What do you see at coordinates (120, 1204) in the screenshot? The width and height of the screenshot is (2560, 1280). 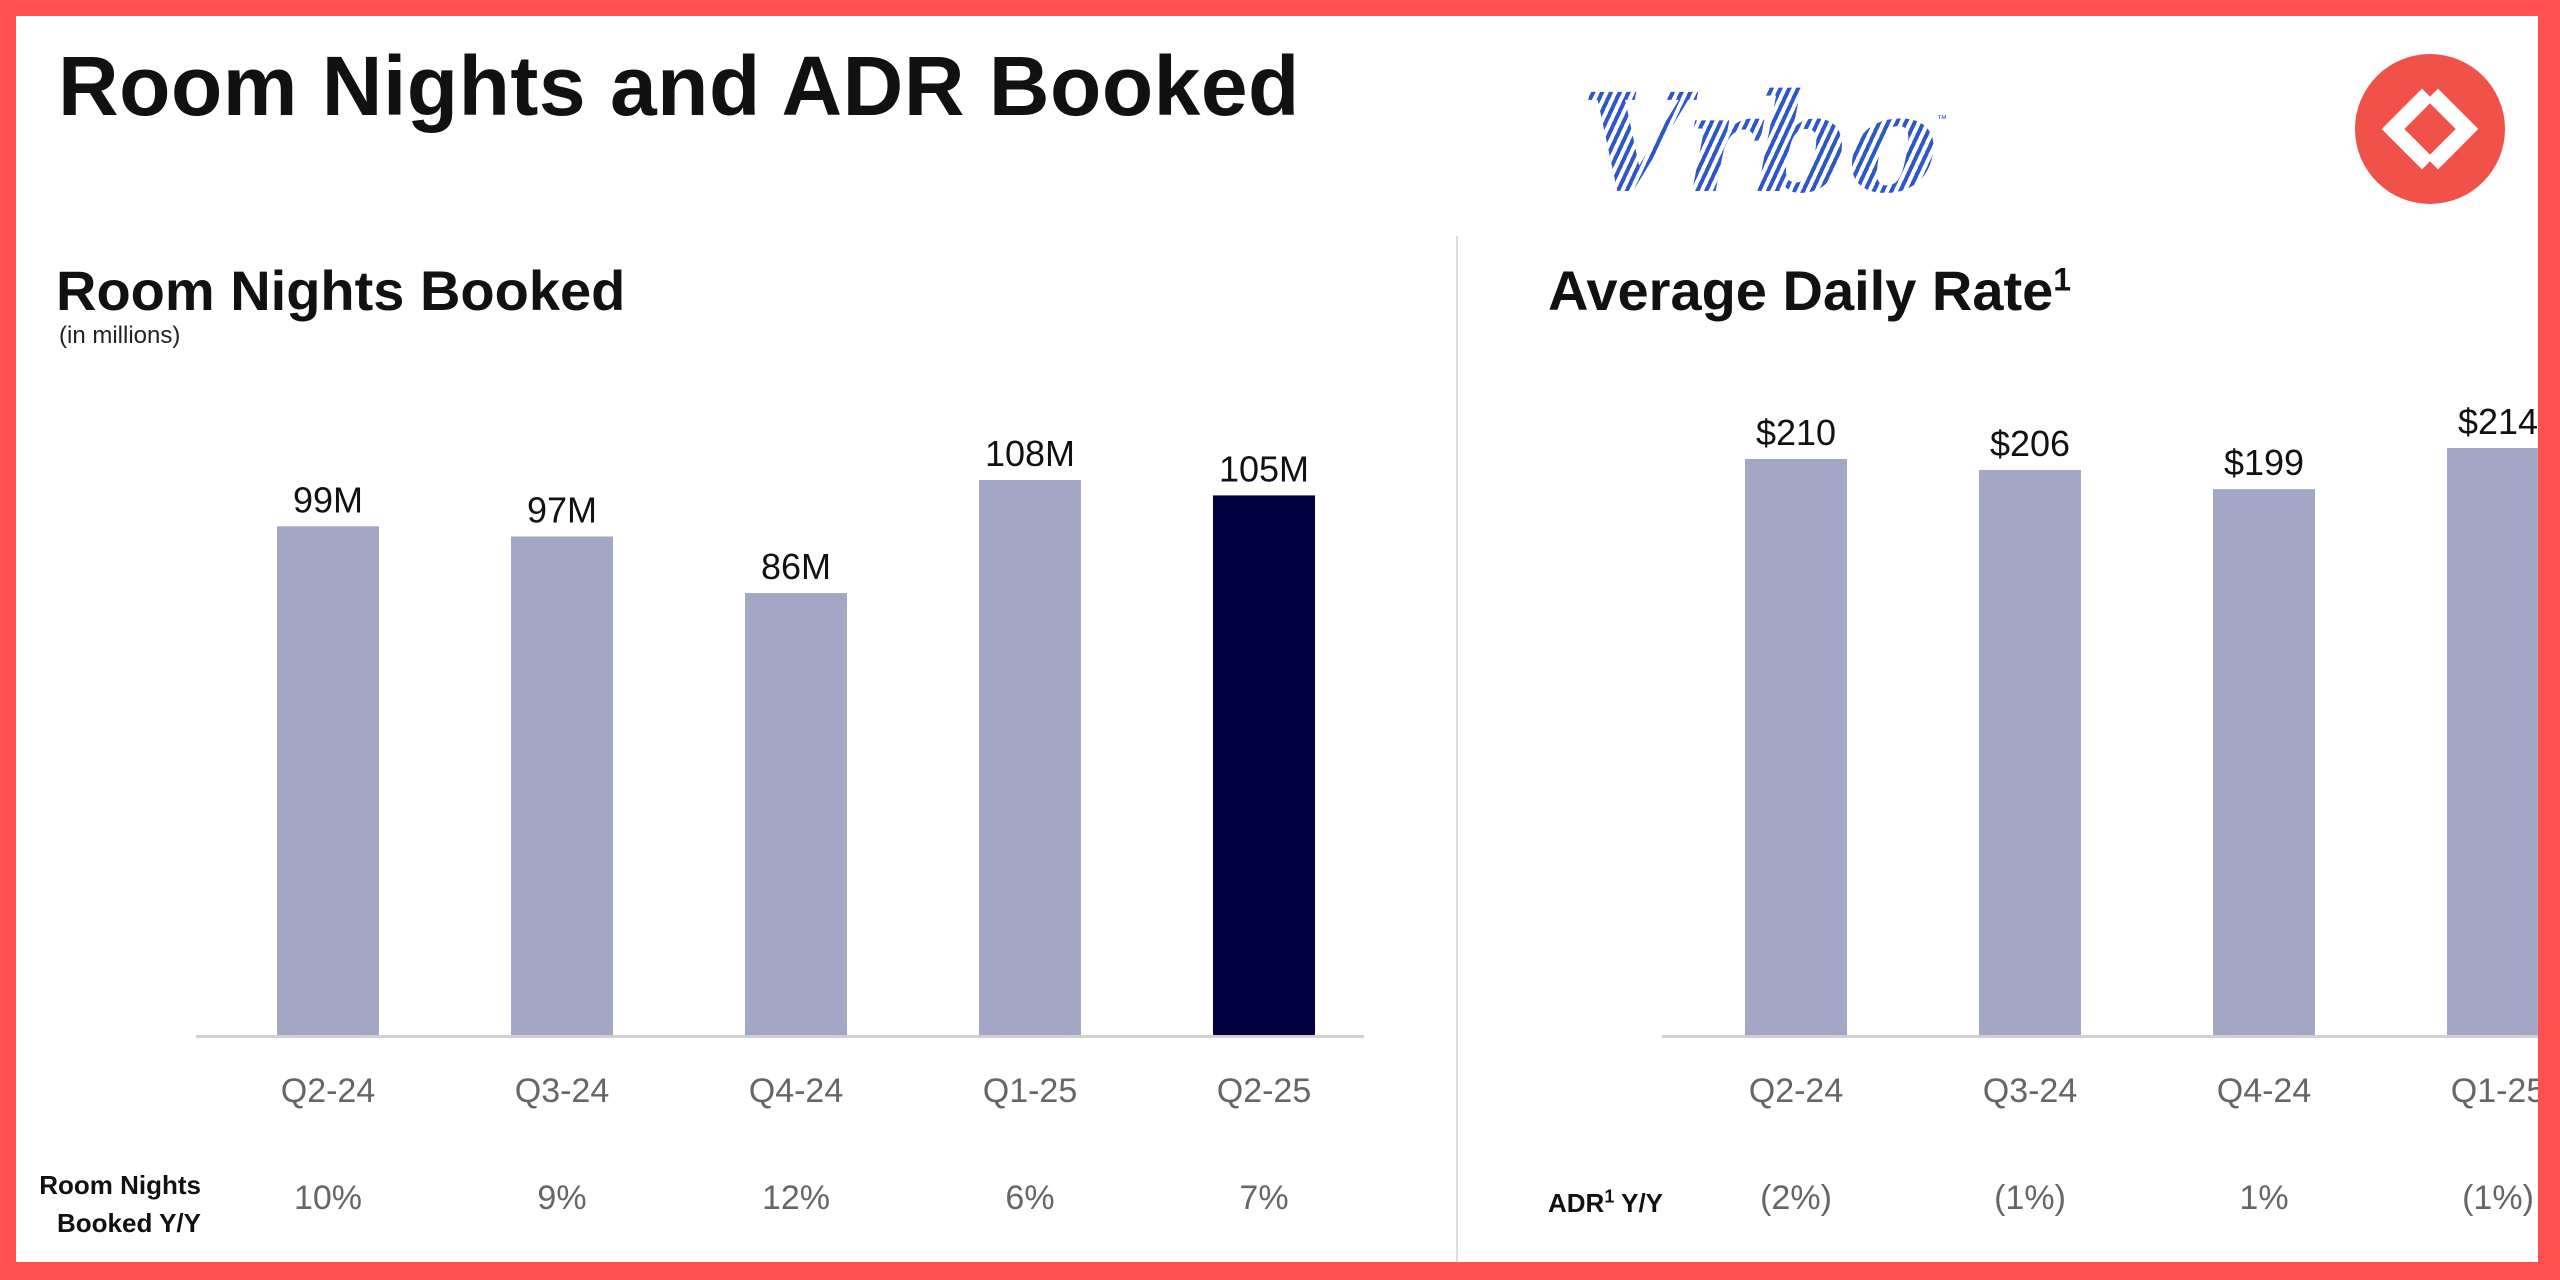 I see `room-nights-yy-label: Room Nights Booked Y/Y` at bounding box center [120, 1204].